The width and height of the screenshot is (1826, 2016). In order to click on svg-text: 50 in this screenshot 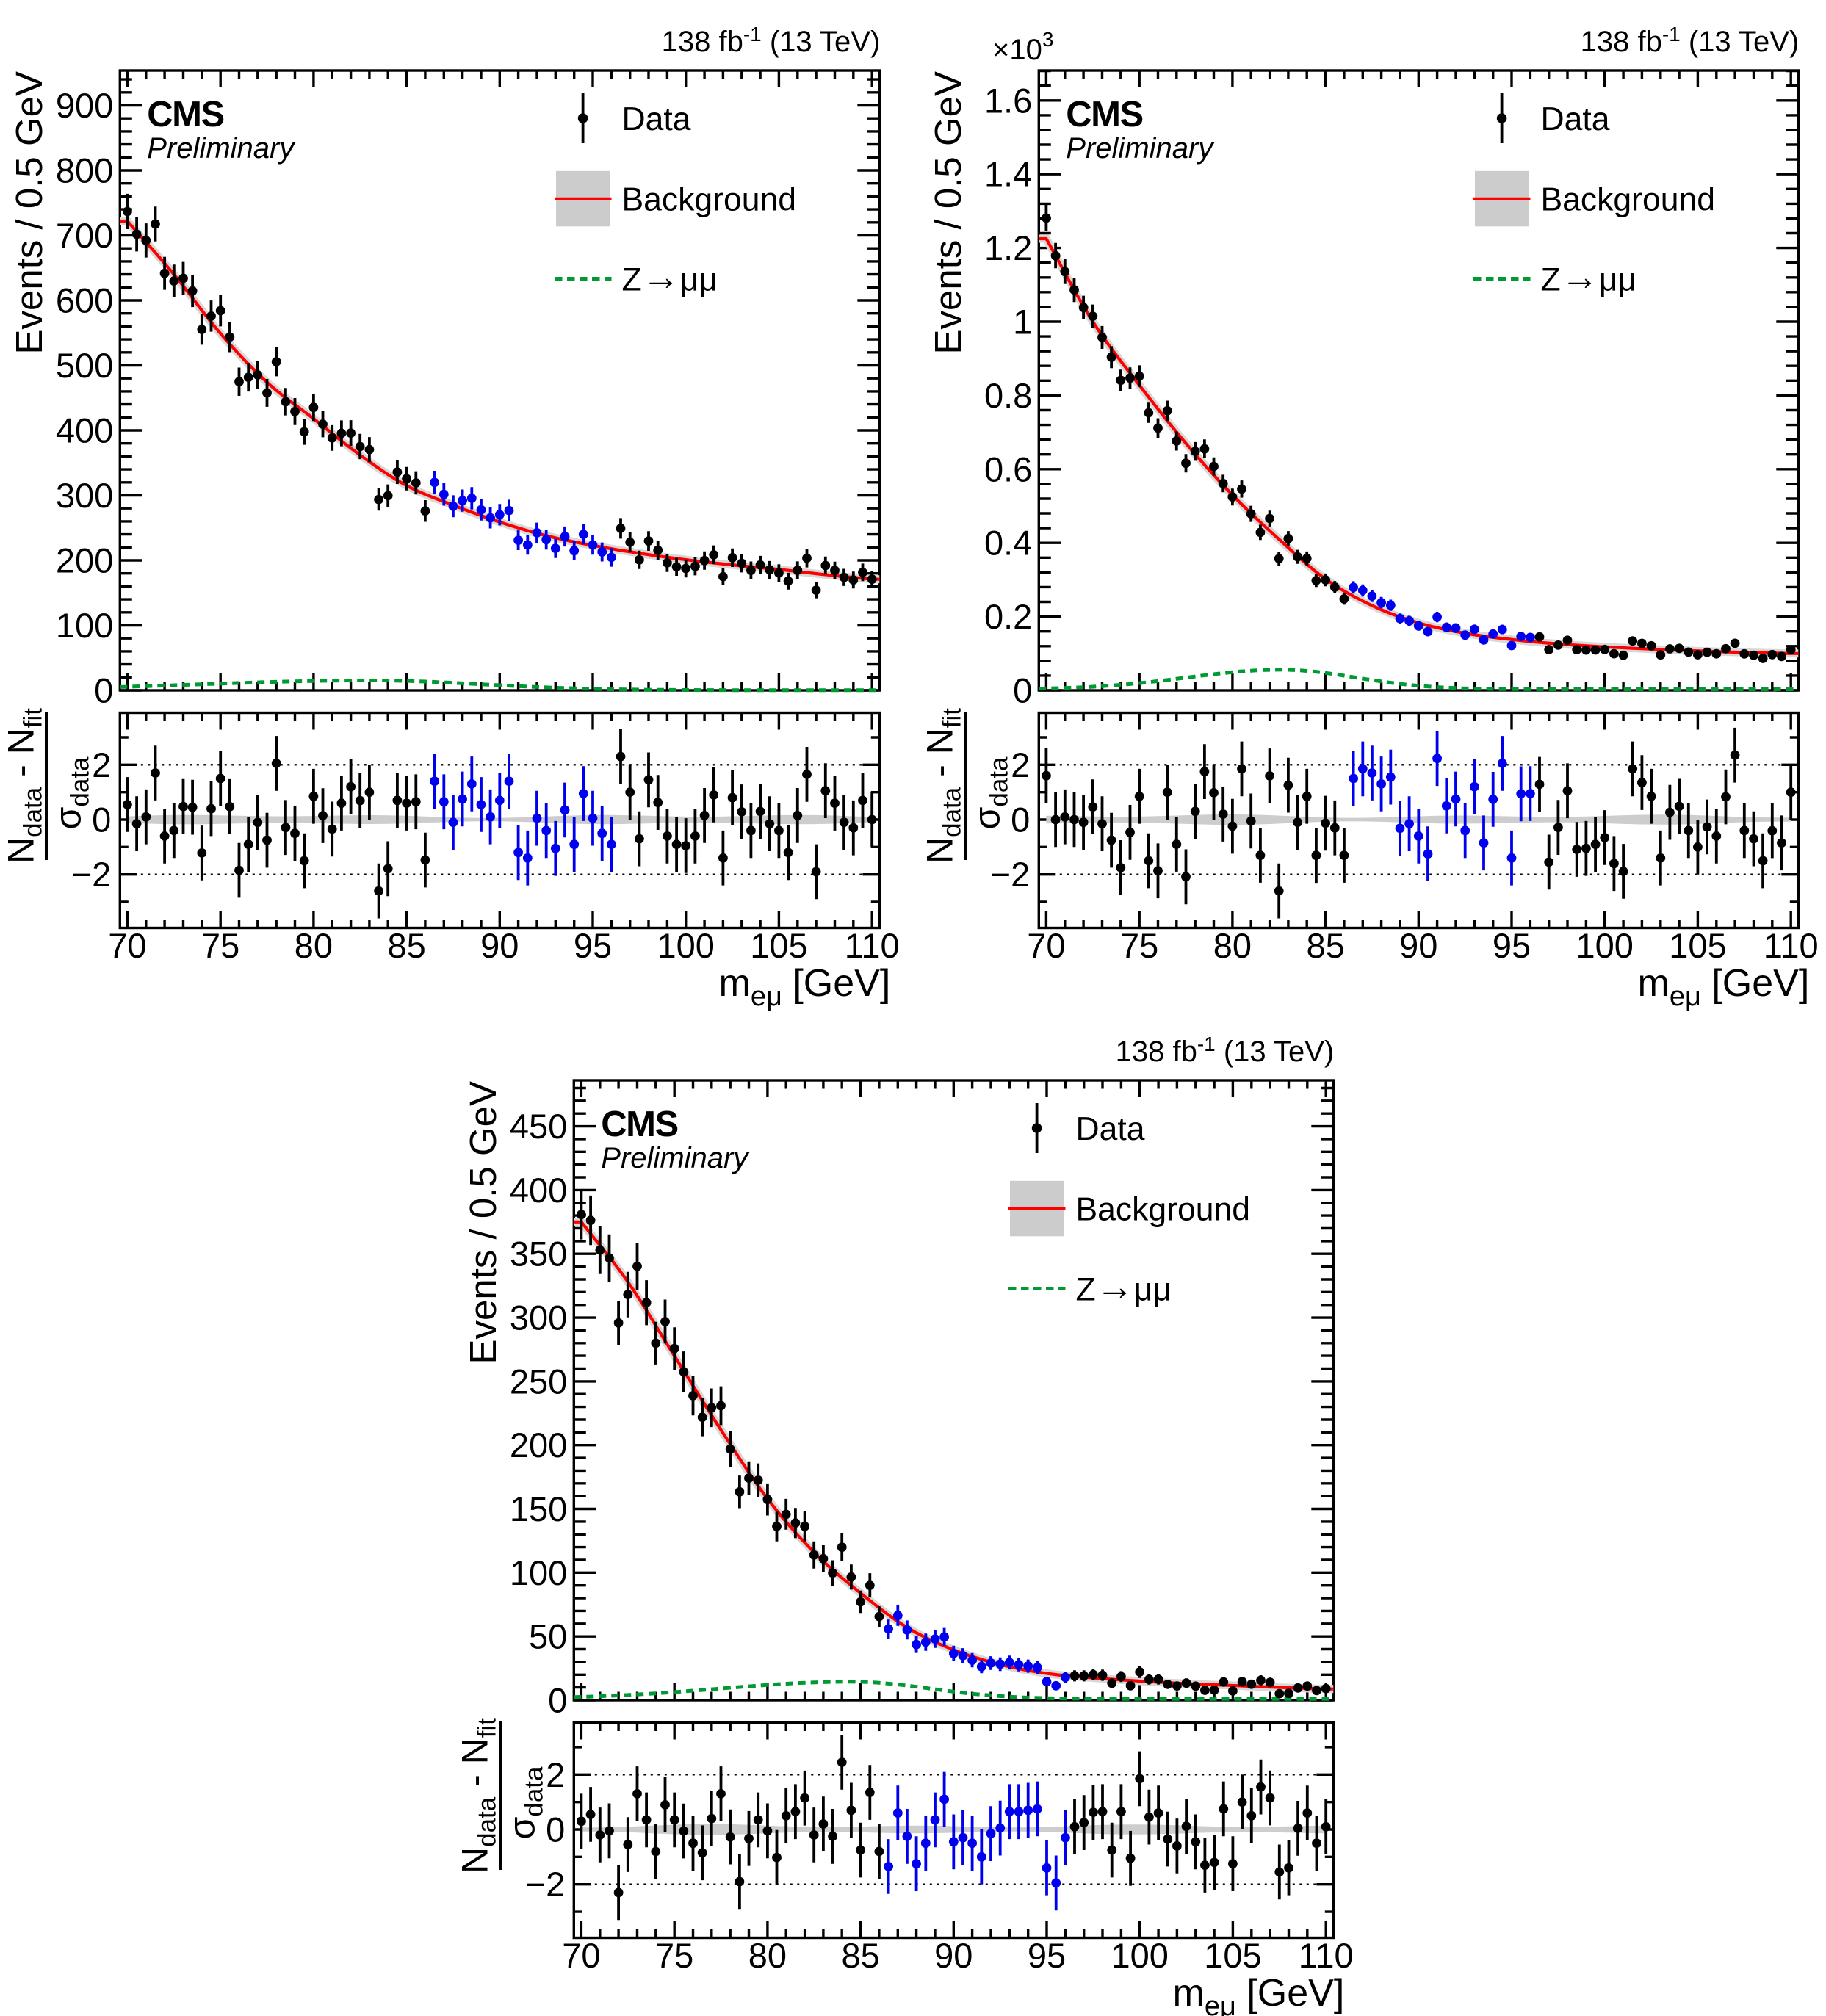, I will do `click(548, 1636)`.